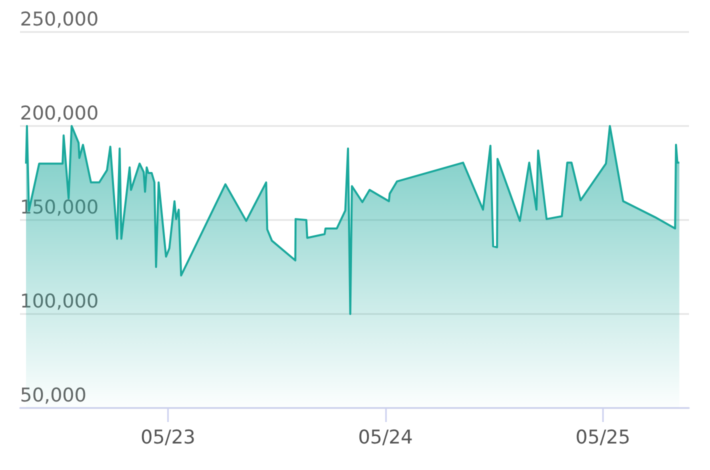  What do you see at coordinates (385, 437) in the screenshot?
I see `x-tick-label: 05/24` at bounding box center [385, 437].